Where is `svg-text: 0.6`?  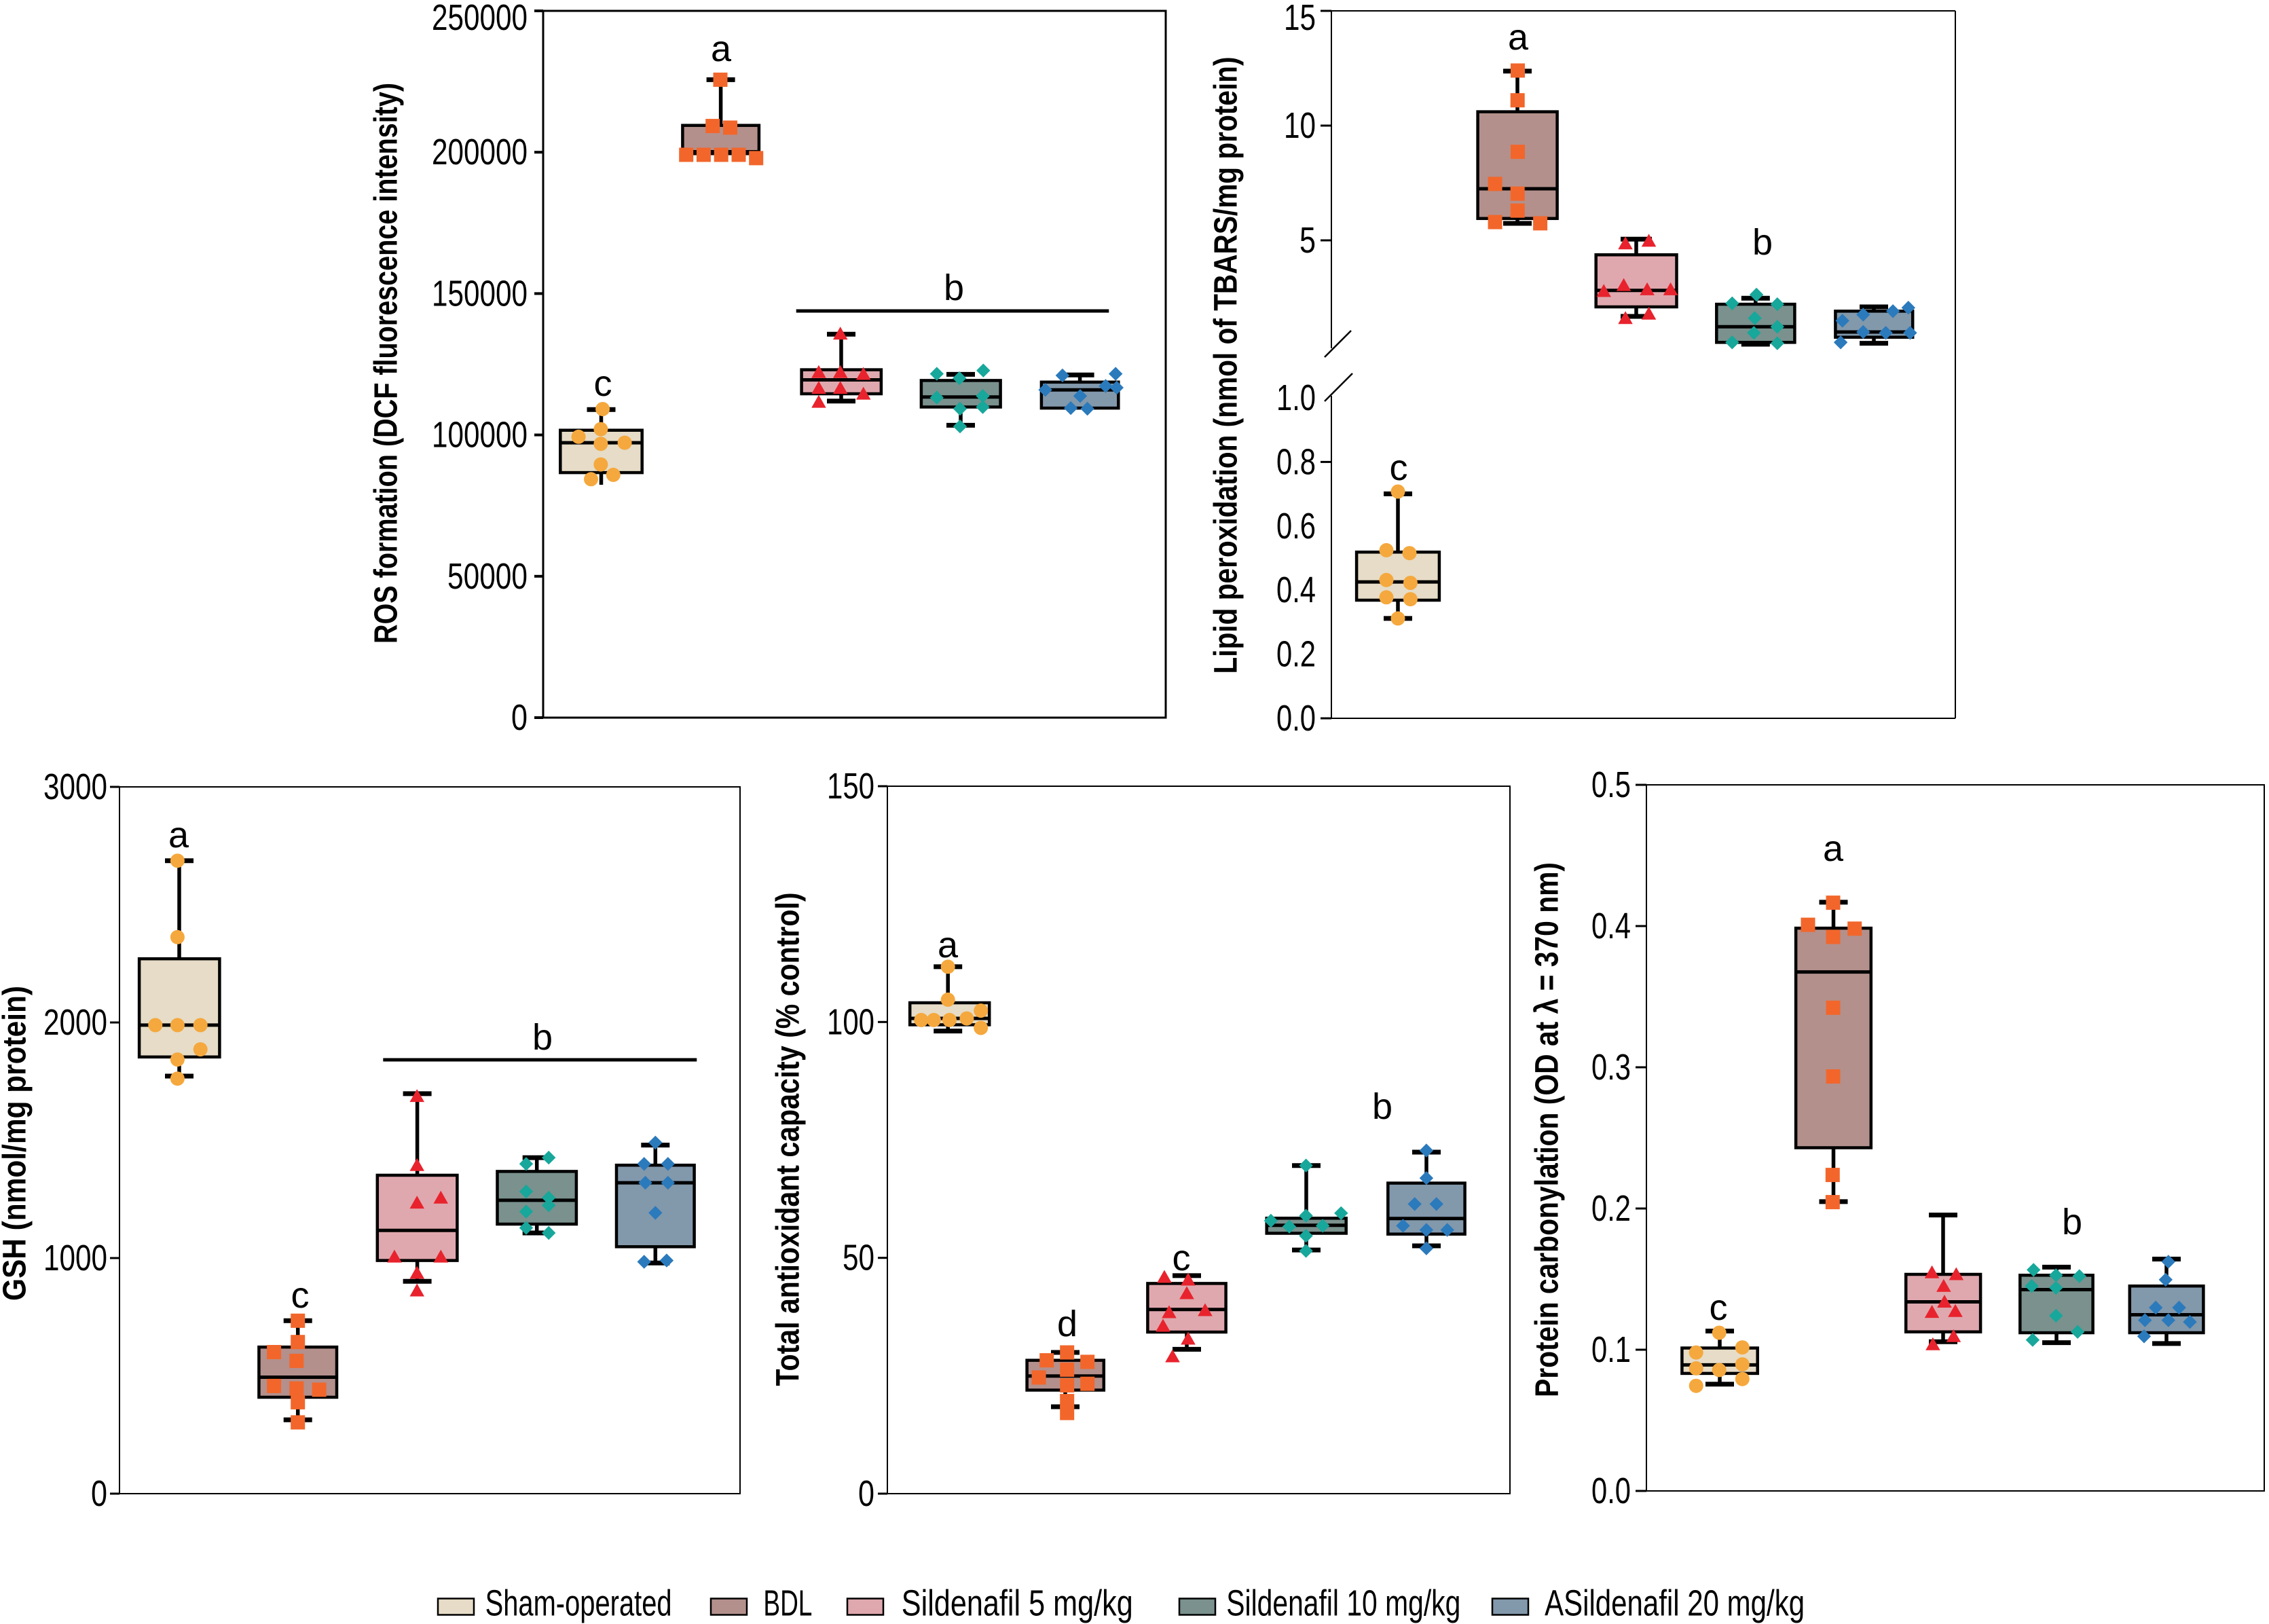 svg-text: 0.6 is located at coordinates (1296, 526).